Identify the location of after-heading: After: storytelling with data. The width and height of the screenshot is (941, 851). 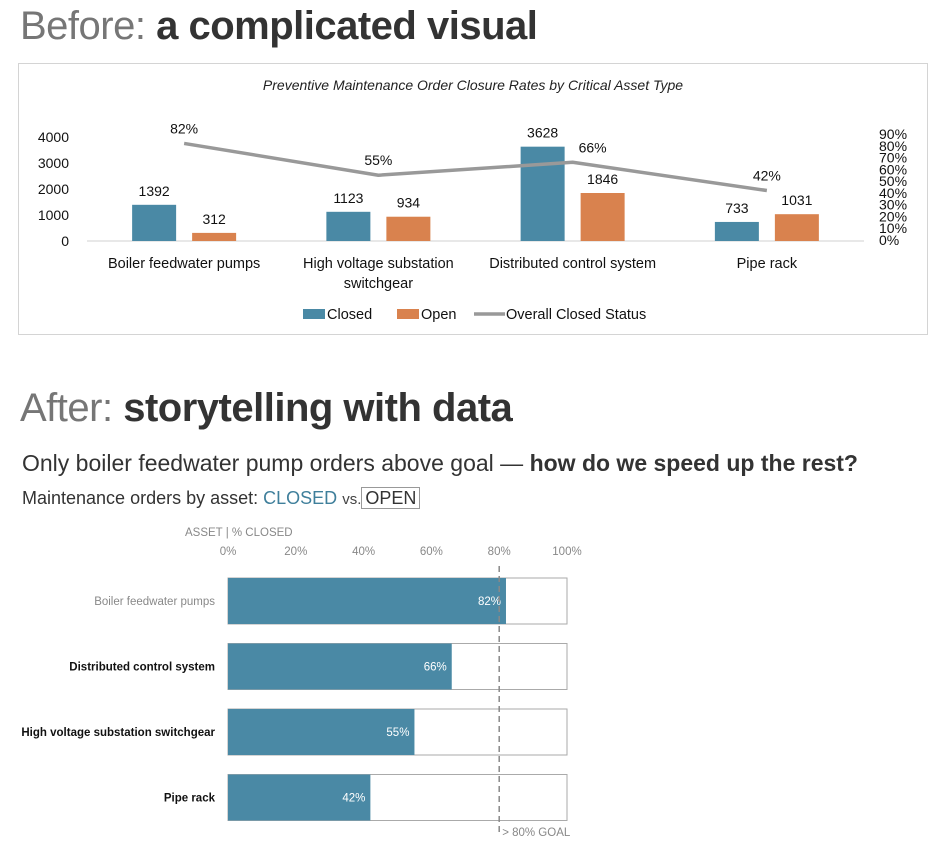
(266, 408).